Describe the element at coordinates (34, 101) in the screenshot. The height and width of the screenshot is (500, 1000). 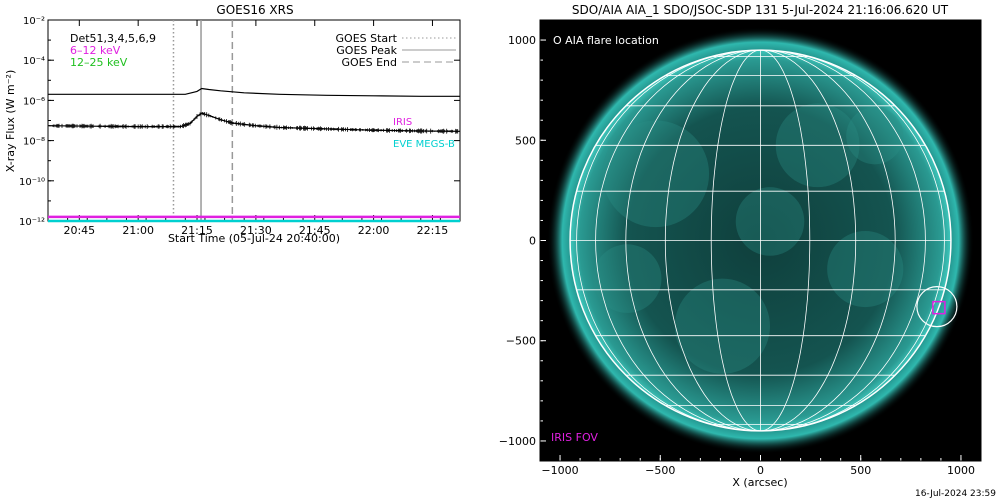
I see `goes-y-tick-label: 10⁻⁶` at that location.